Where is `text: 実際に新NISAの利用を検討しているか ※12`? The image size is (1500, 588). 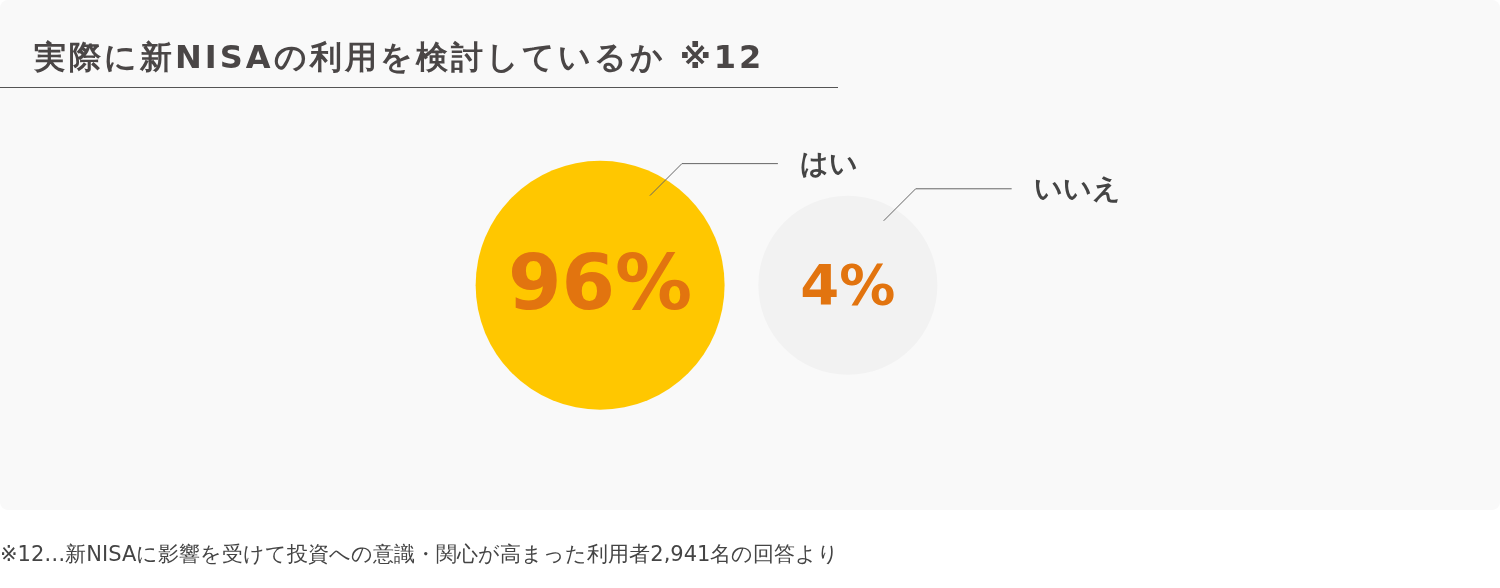
text: 実際に新NISAの利用を検討しているか ※12 is located at coordinates (419, 44).